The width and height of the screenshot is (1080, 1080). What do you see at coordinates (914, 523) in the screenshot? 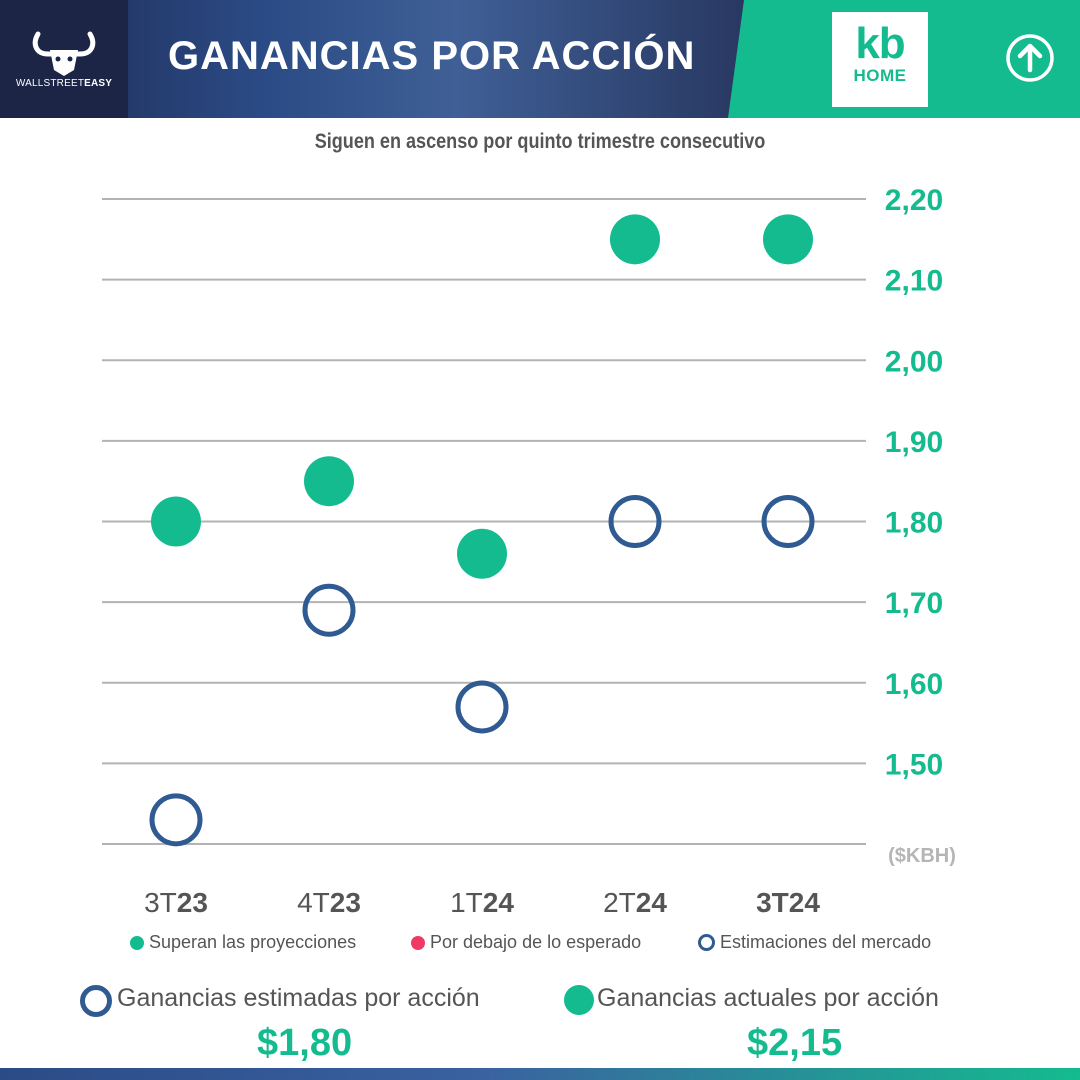
I see `y-tick-label: 1,80` at bounding box center [914, 523].